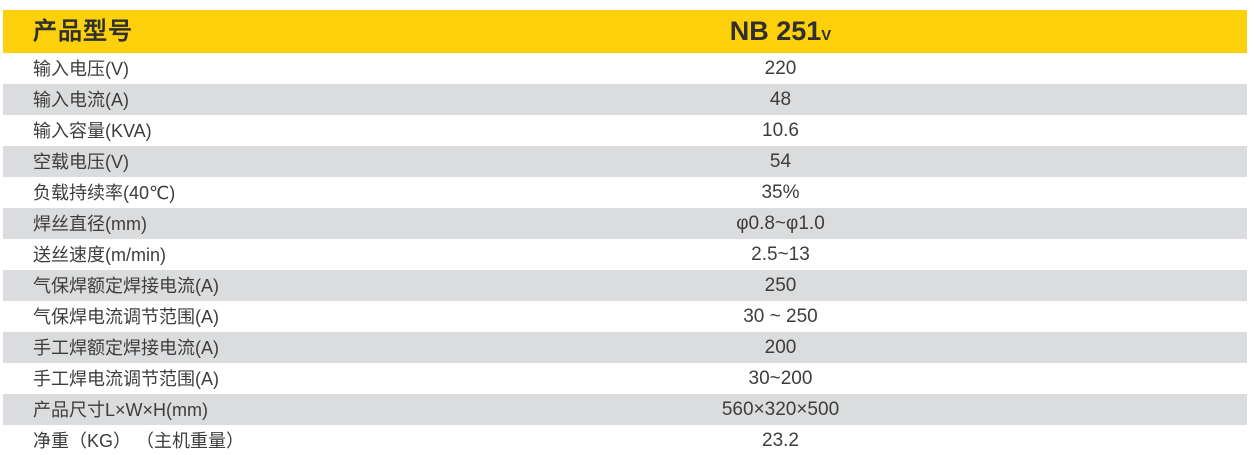  I want to click on table-row: 气保焊额定焊接电流(A) 250, so click(625, 285).